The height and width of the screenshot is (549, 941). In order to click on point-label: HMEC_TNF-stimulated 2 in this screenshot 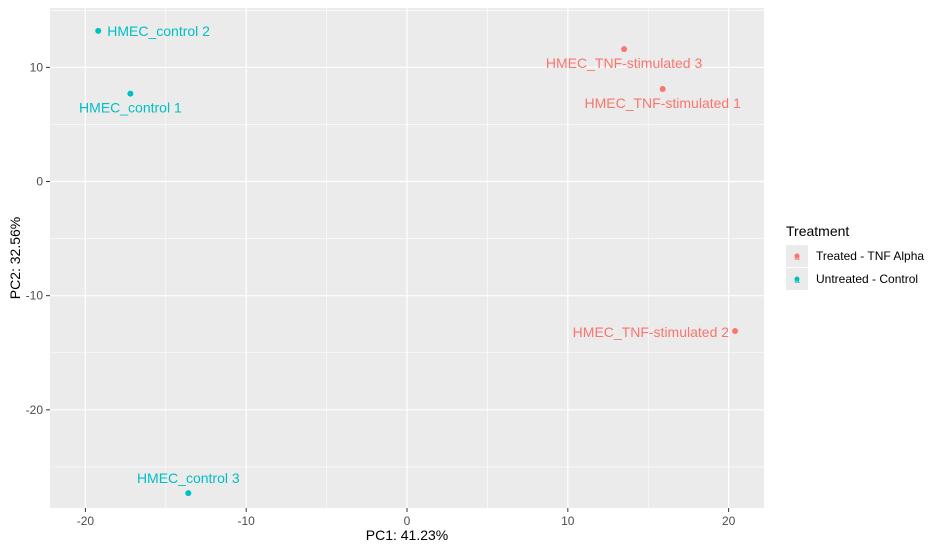, I will do `click(651, 332)`.